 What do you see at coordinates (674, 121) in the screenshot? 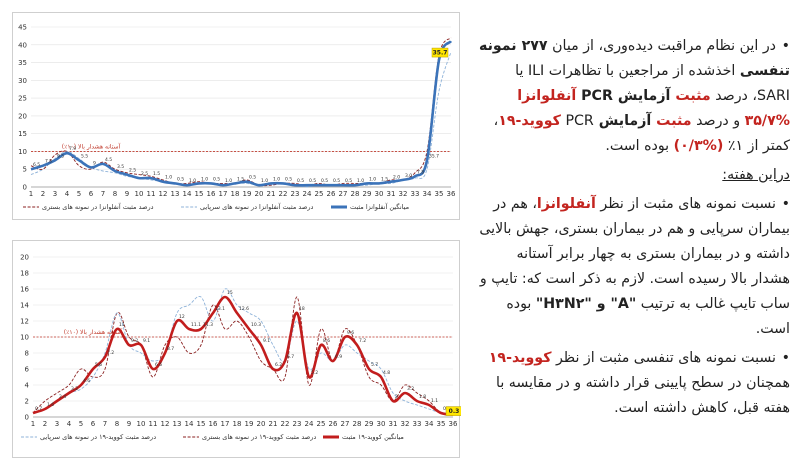
I see `text-segment: مثبت` at bounding box center [674, 121].